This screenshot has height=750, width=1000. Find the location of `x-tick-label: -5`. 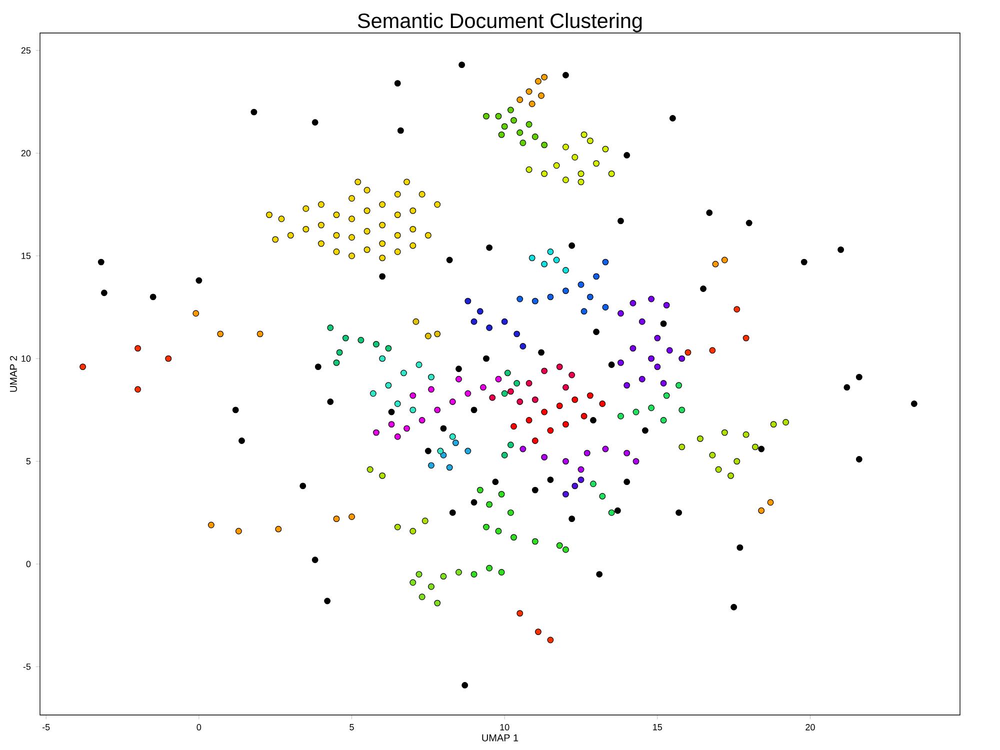

x-tick-label: -5 is located at coordinates (46, 727).